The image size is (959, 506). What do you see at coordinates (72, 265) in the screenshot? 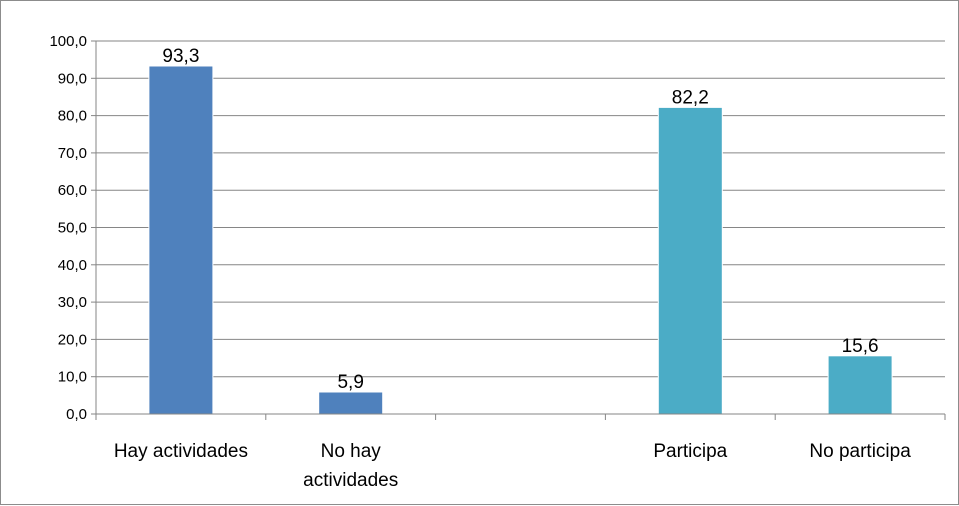
I see `y-tick-label: 40,0` at bounding box center [72, 265].